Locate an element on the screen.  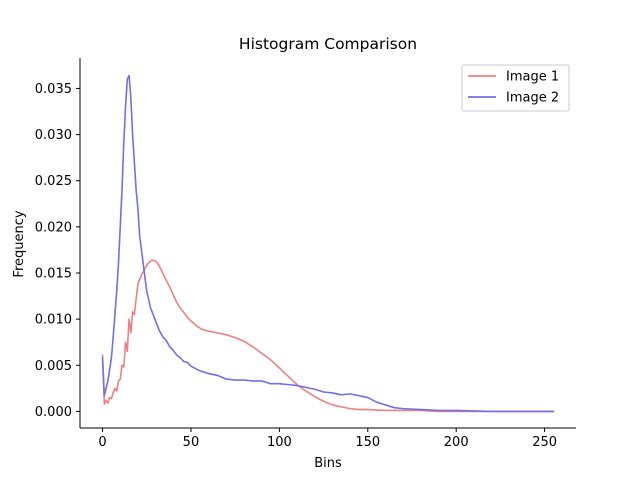
y-tick-label: 0.030 is located at coordinates (53, 135).